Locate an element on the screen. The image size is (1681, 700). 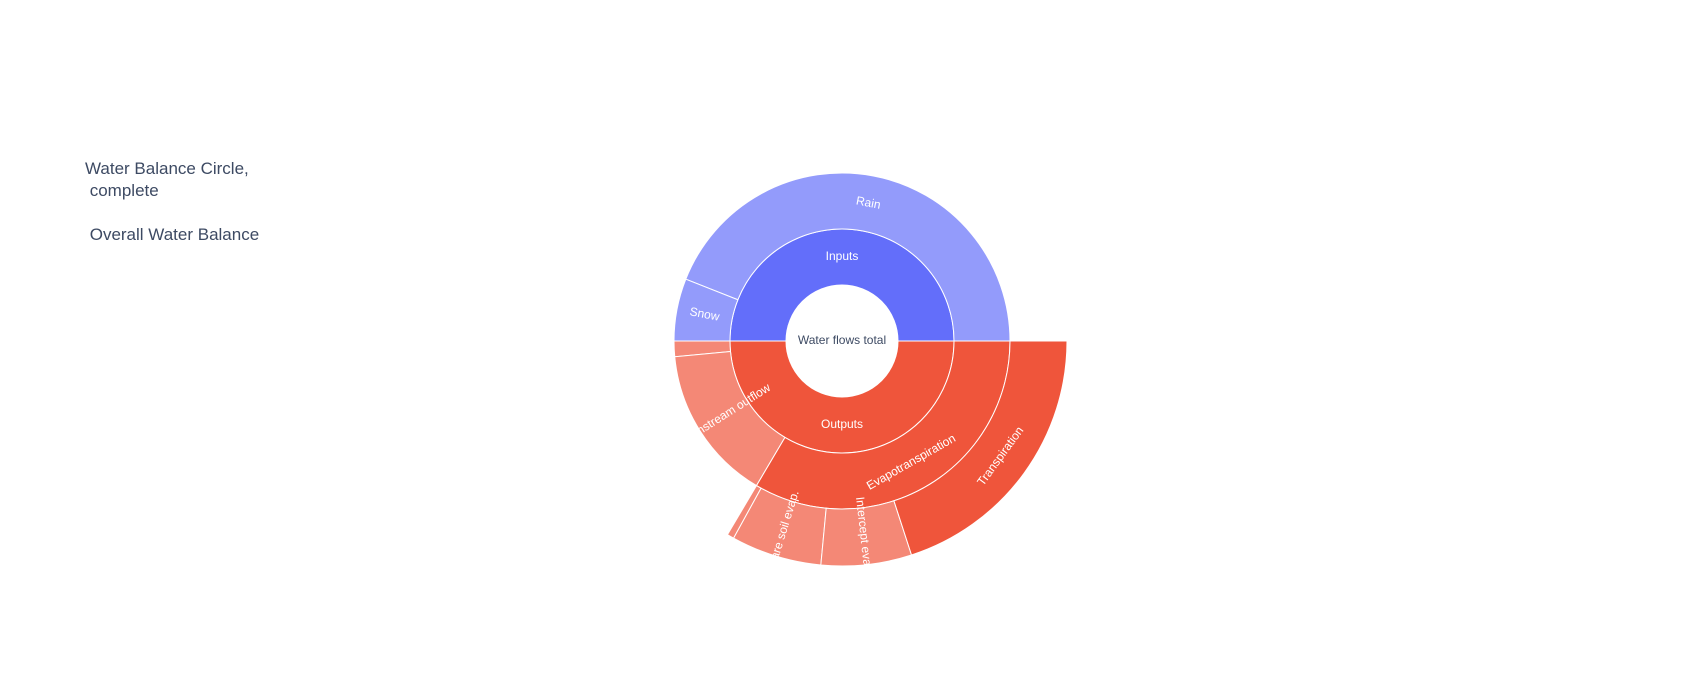
title-line-3: Overall Water Balance is located at coordinates (172, 234).